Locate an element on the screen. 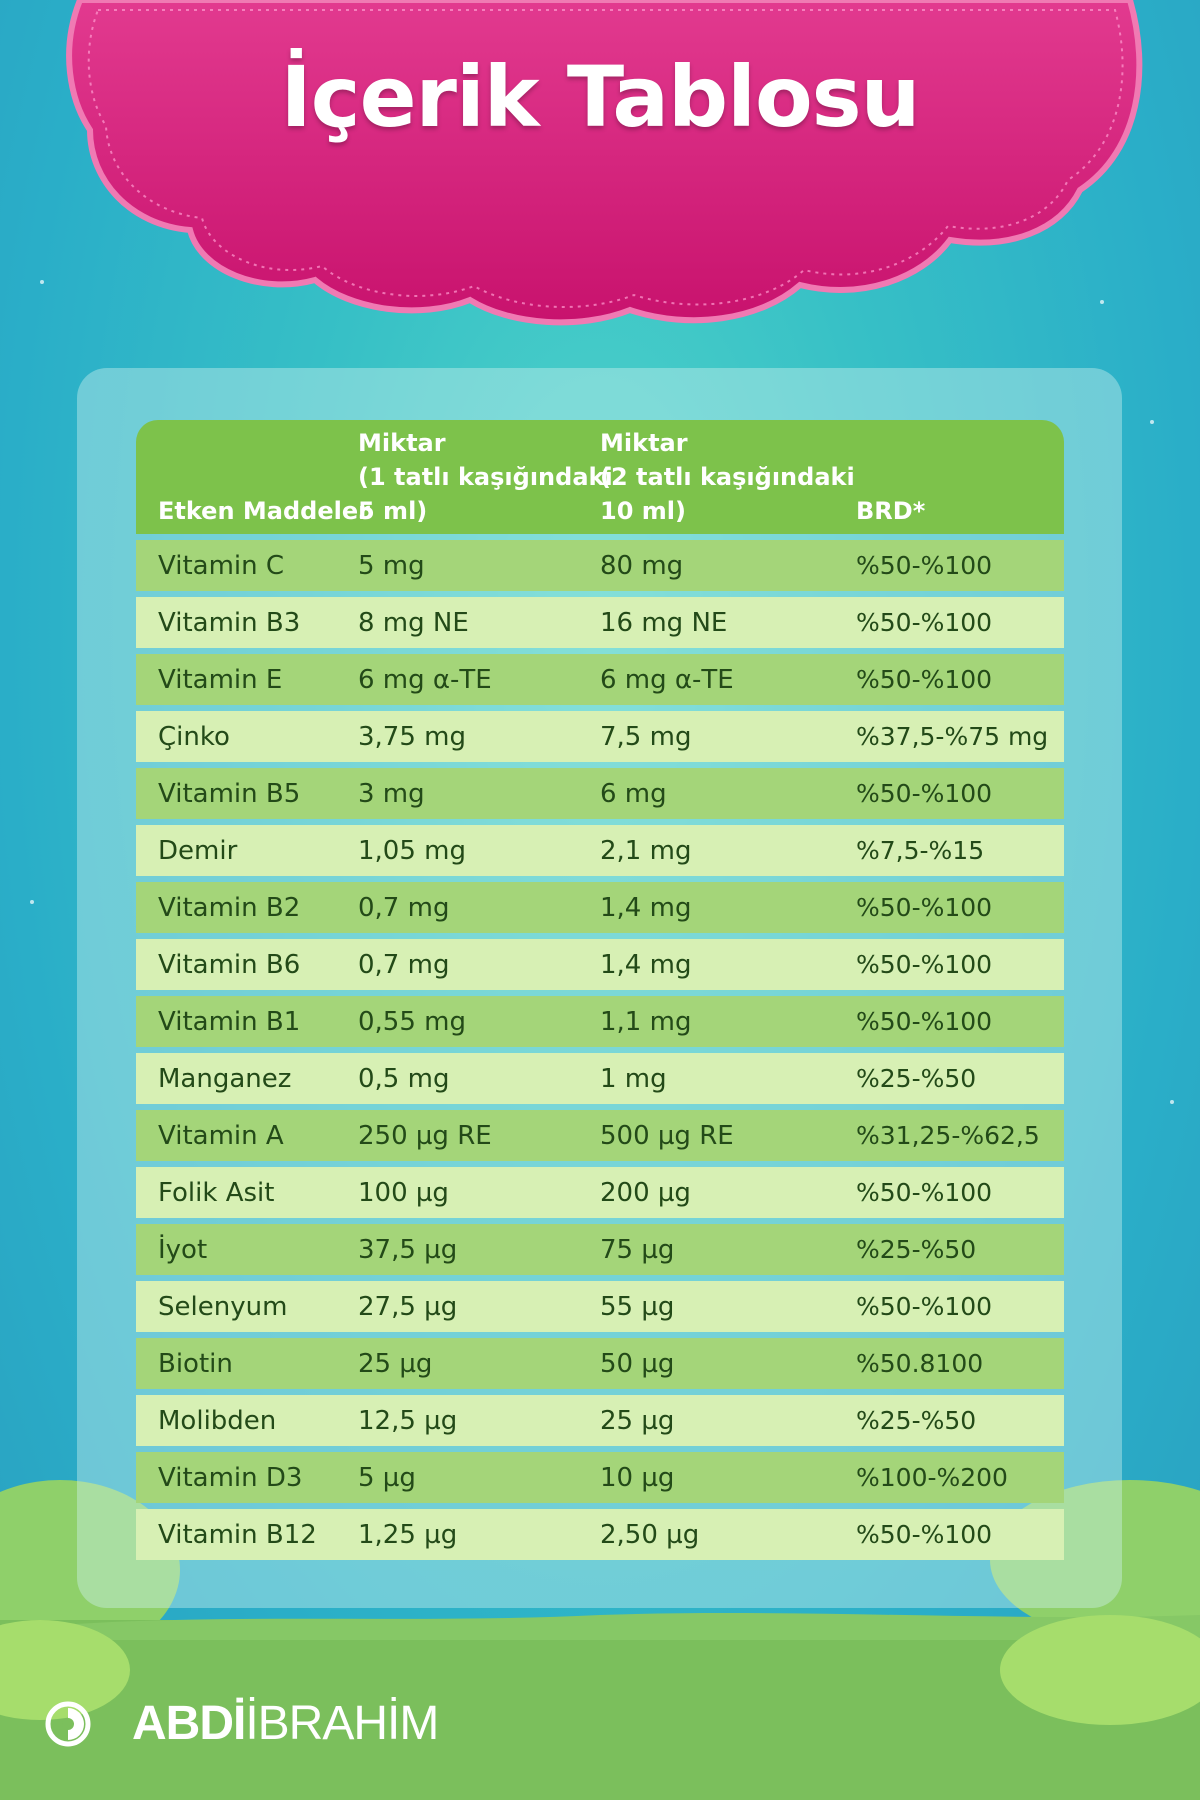 The width and height of the screenshot is (1200, 1800). amount-5ml-cell: 12,5 µg is located at coordinates (408, 1420).